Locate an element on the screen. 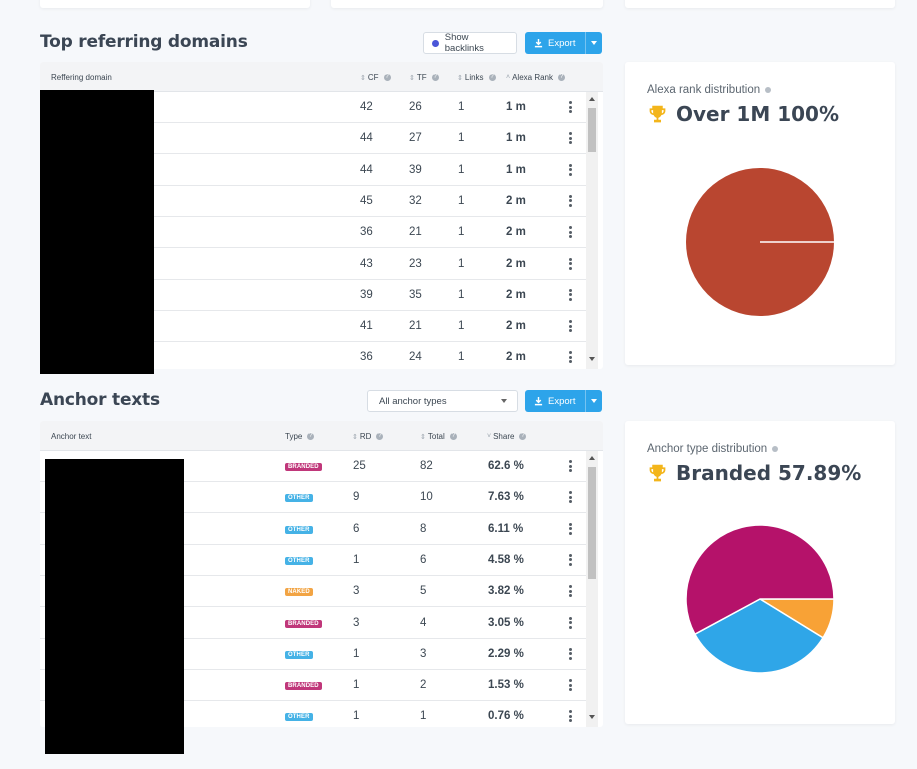 The width and height of the screenshot is (917, 769). cell-total: 5 is located at coordinates (423, 591).